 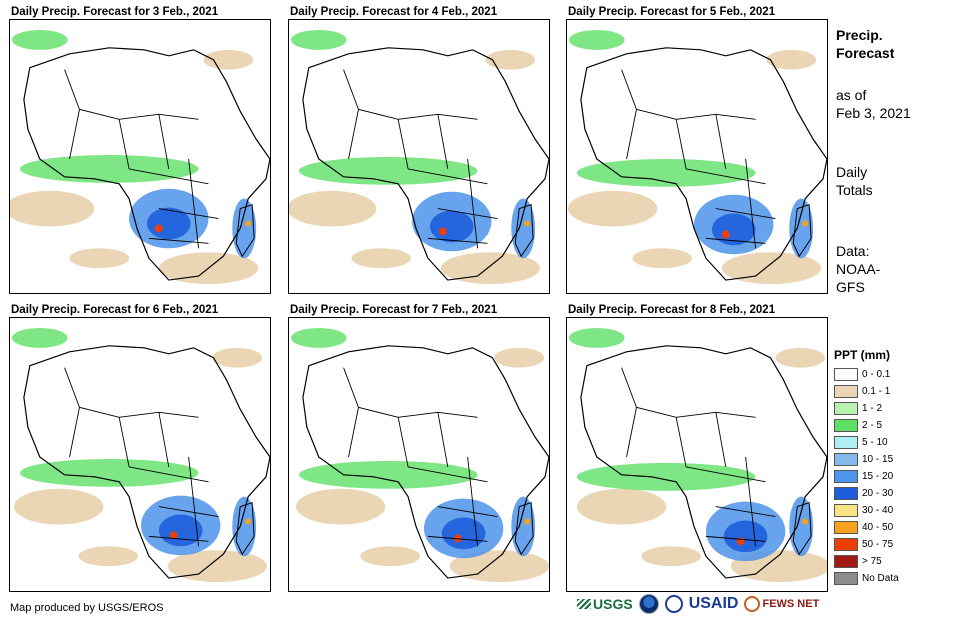 What do you see at coordinates (673, 604) in the screenshot?
I see `usaid-seal-icon` at bounding box center [673, 604].